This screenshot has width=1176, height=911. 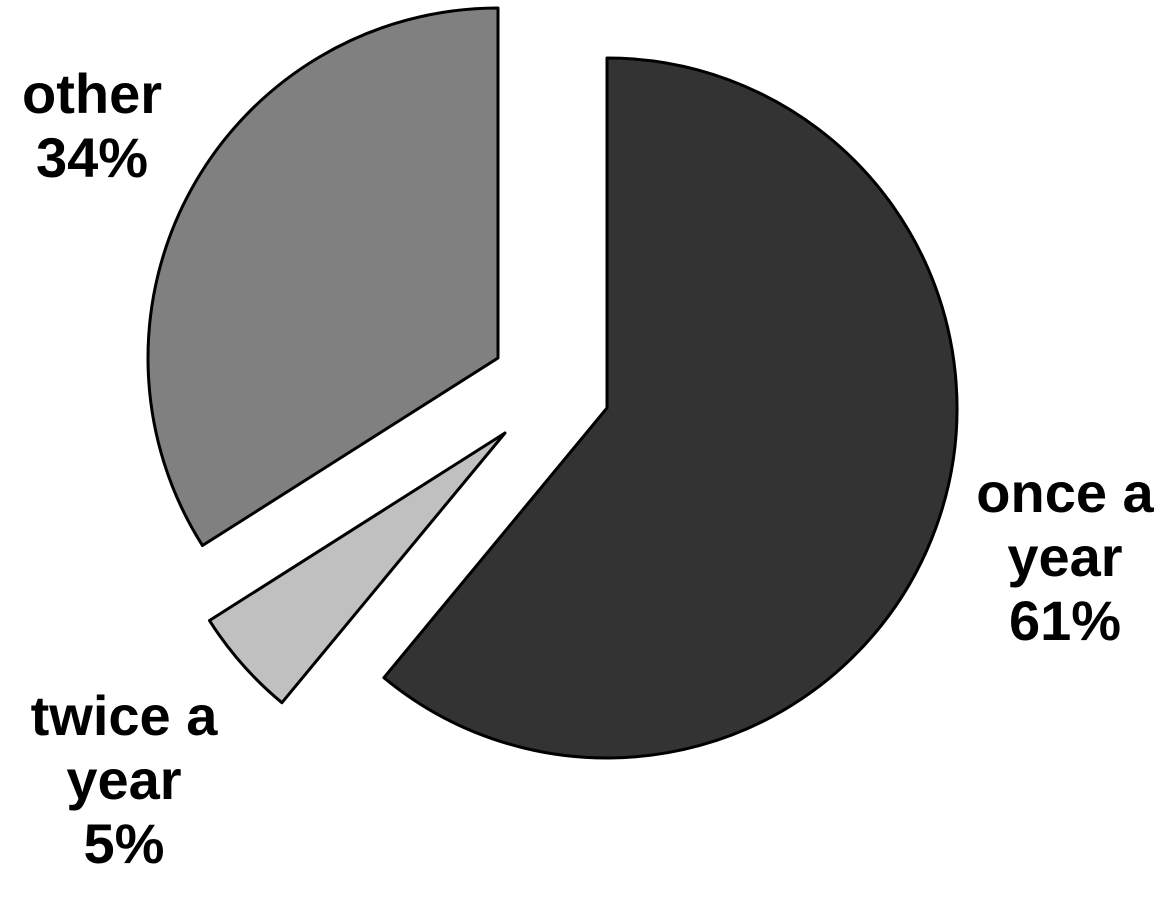 I want to click on percent-label: 61%, so click(x=1065, y=620).